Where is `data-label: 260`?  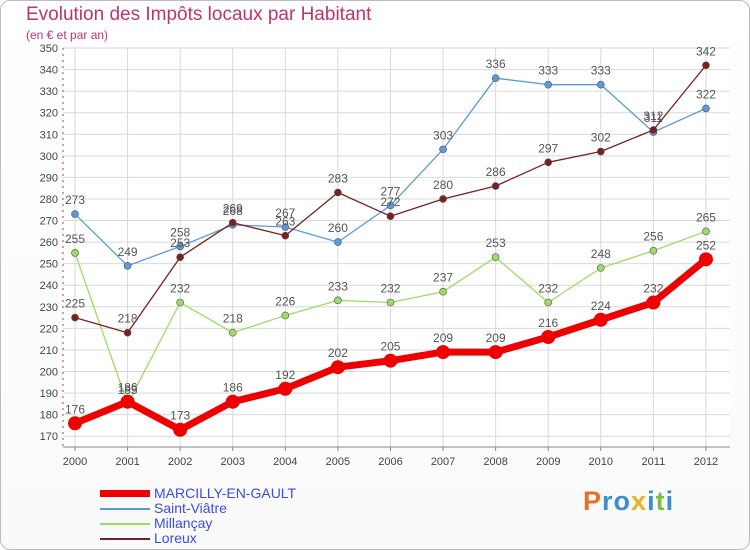 data-label: 260 is located at coordinates (338, 228).